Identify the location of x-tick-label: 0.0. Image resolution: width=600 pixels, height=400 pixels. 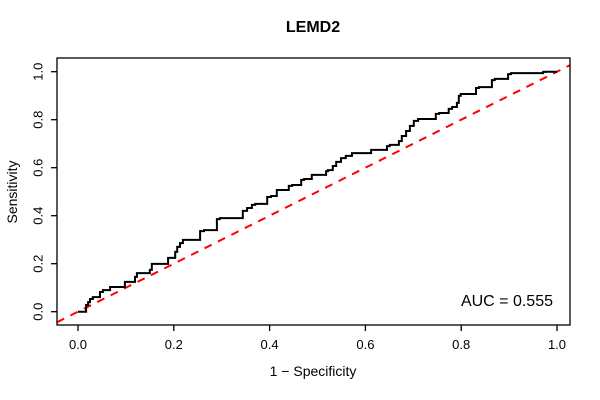
(78, 344).